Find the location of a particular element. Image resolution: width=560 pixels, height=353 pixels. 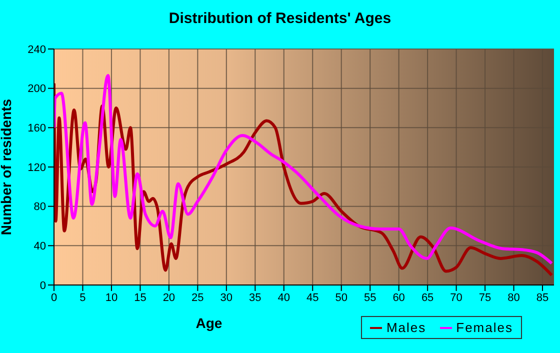

legend-label: Females is located at coordinates (484, 327).